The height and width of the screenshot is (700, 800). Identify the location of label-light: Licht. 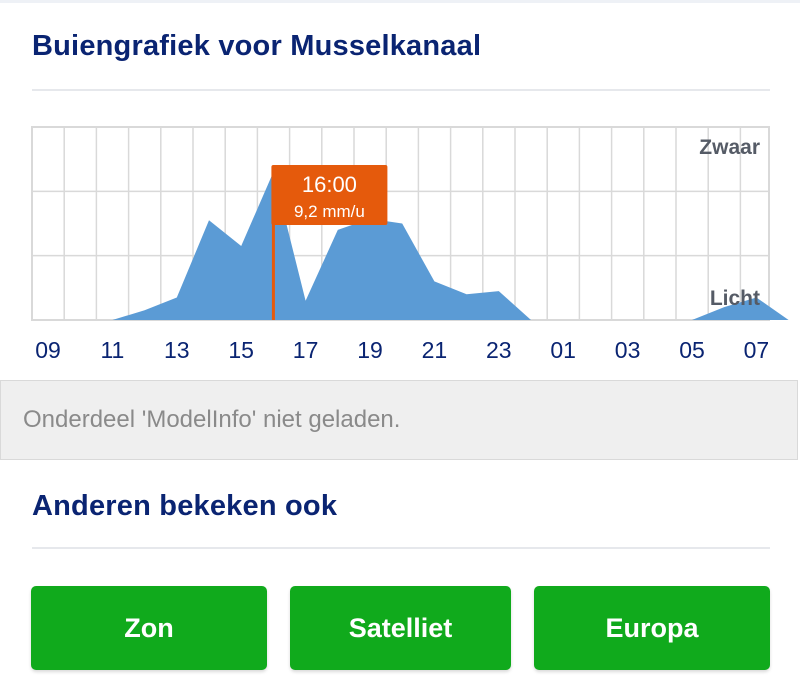
(735, 298).